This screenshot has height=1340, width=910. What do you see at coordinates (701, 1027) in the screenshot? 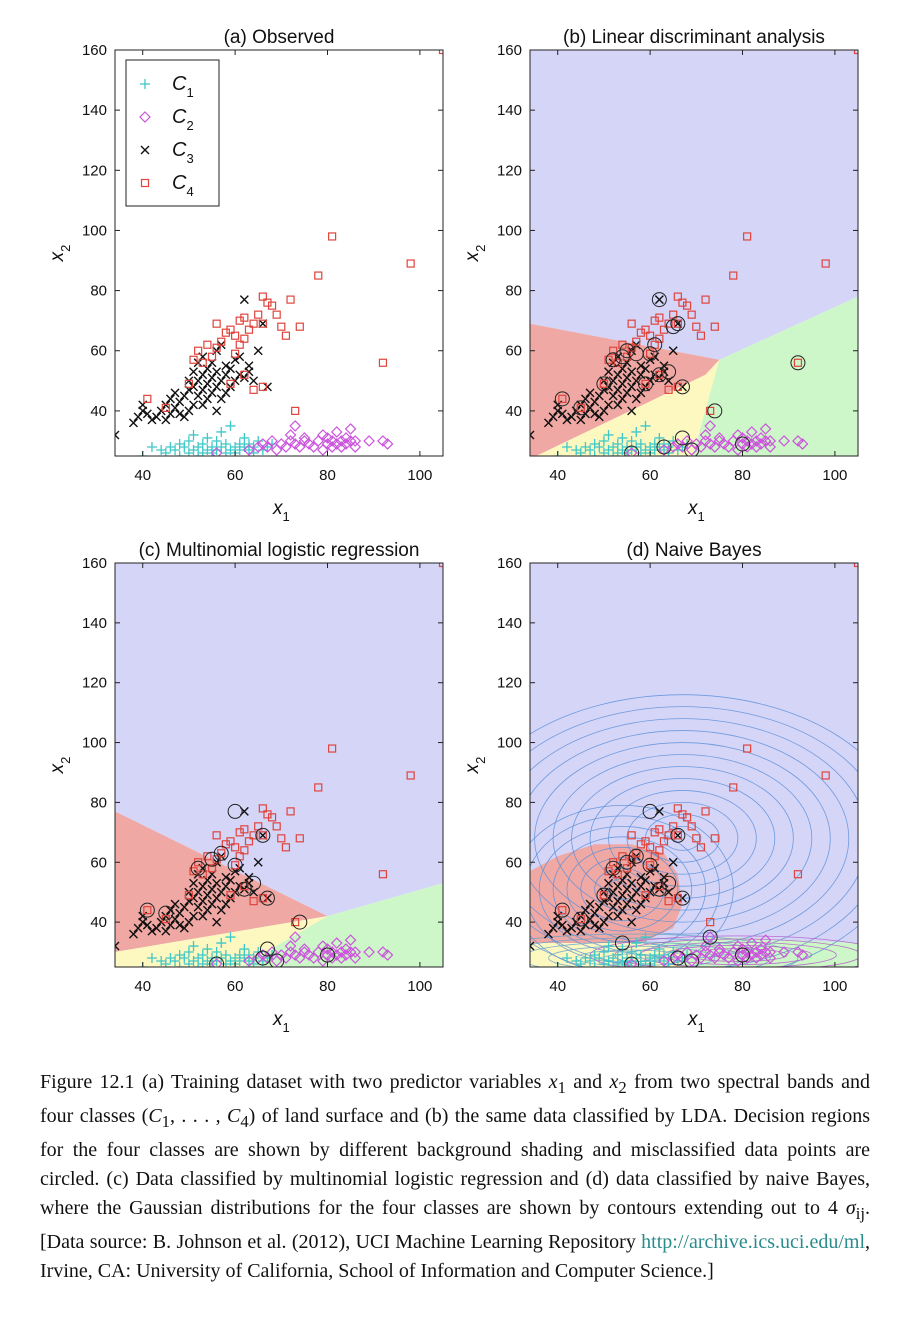
I see `x-axis-label-sub: 1` at bounding box center [701, 1027].